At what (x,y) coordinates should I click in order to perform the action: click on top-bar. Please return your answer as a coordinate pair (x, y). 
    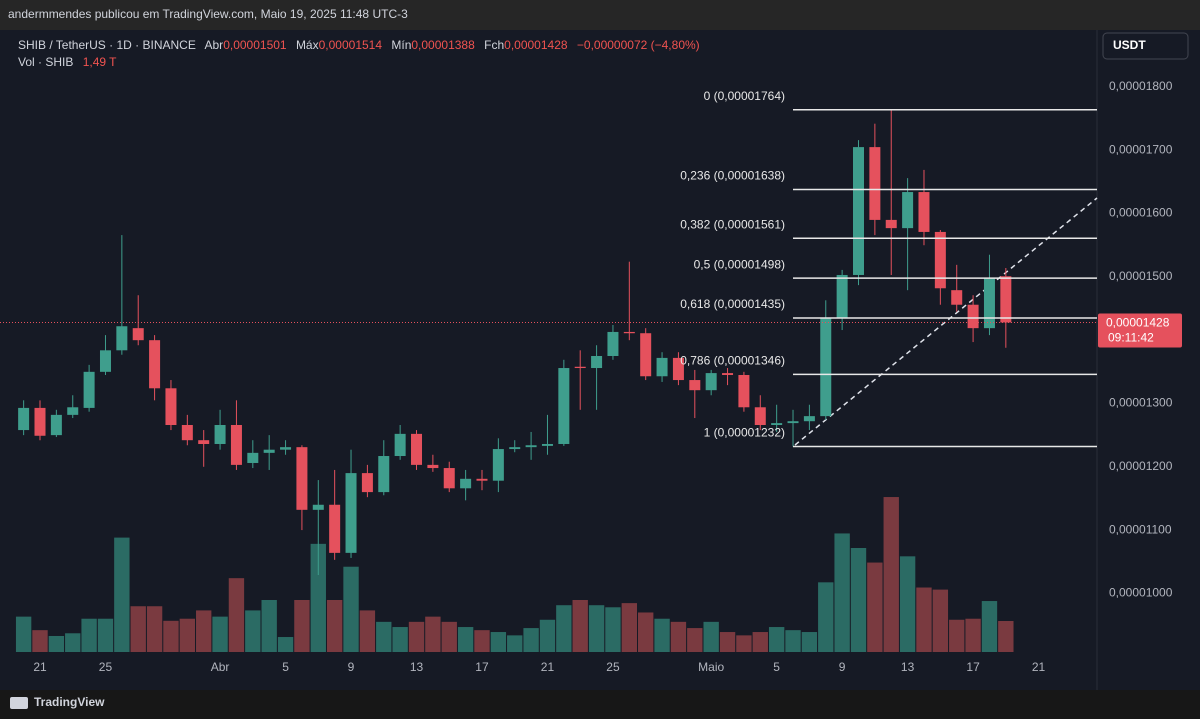
    Looking at the image, I should click on (600, 15).